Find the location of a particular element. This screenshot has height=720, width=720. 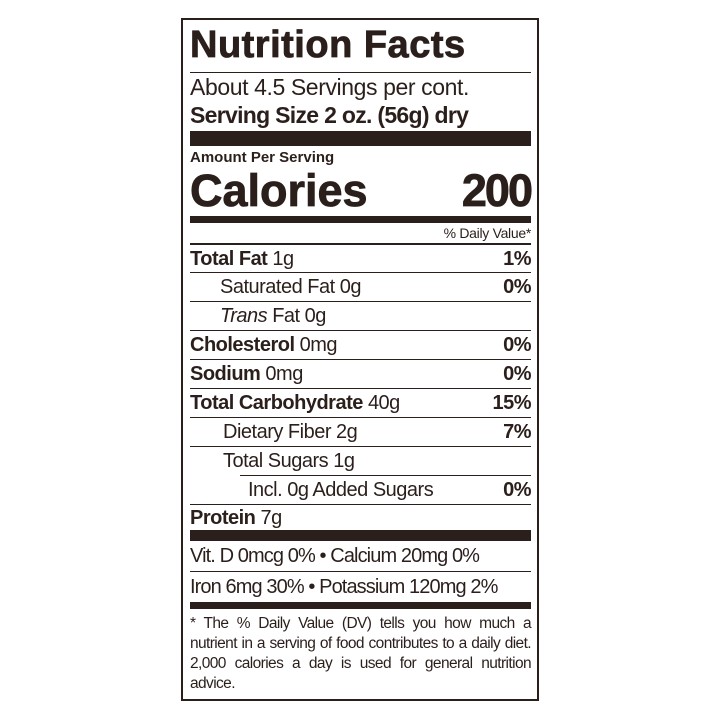

nutrient-row-dietary-fiber: Dietary Fiber 2g 7% is located at coordinates (360, 431).